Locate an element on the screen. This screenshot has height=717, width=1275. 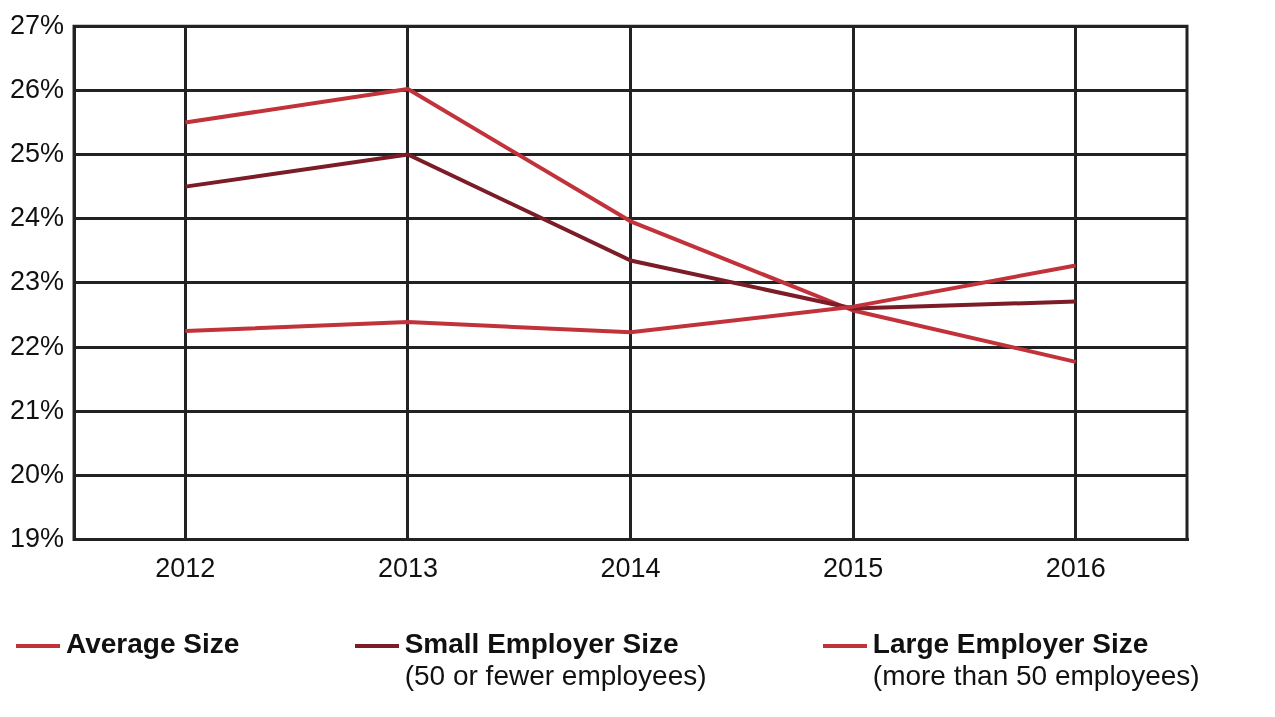
x-tick-label: 2013 is located at coordinates (407, 568).